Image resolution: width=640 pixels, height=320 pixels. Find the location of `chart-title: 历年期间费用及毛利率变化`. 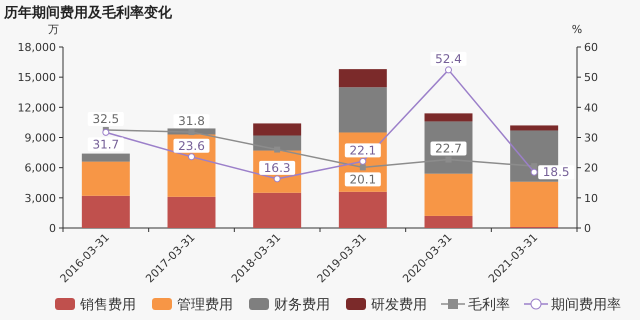

chart-title: 历年期间费用及毛利率变化 is located at coordinates (88, 12).